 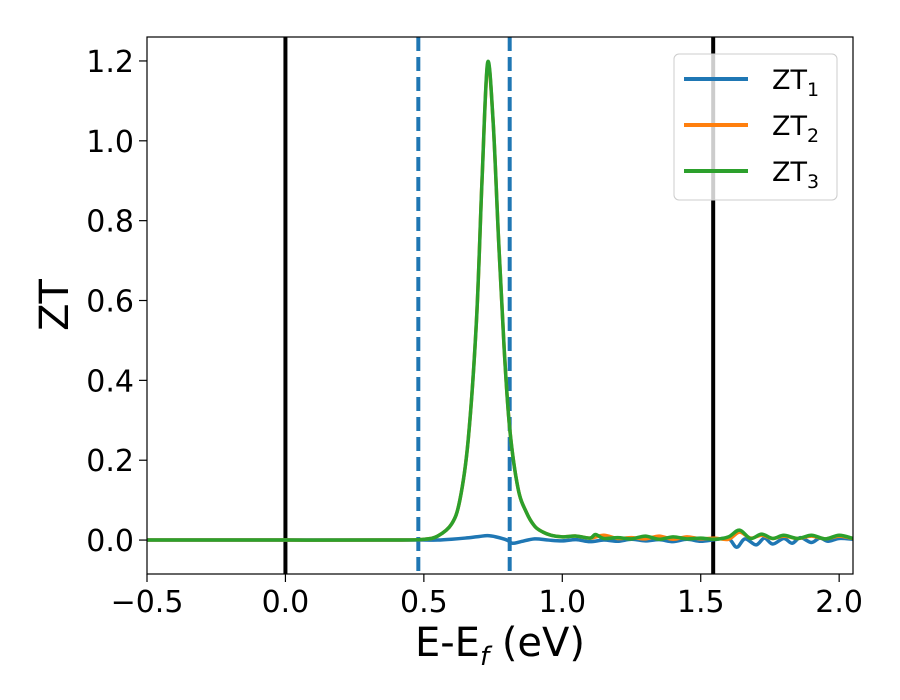 What do you see at coordinates (110, 541) in the screenshot?
I see `y-tick-label: 0.0` at bounding box center [110, 541].